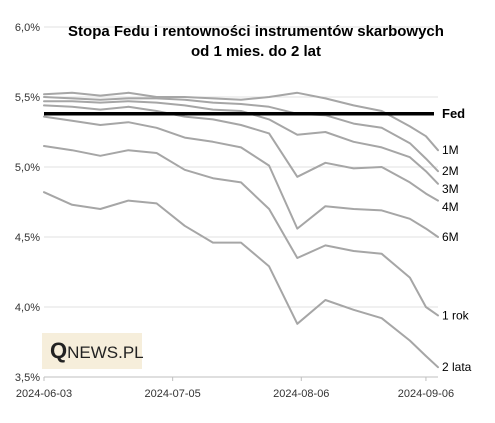 The width and height of the screenshot is (495, 423). Describe the element at coordinates (426, 394) in the screenshot. I see `x-tick-label: 2024-09-06` at that location.